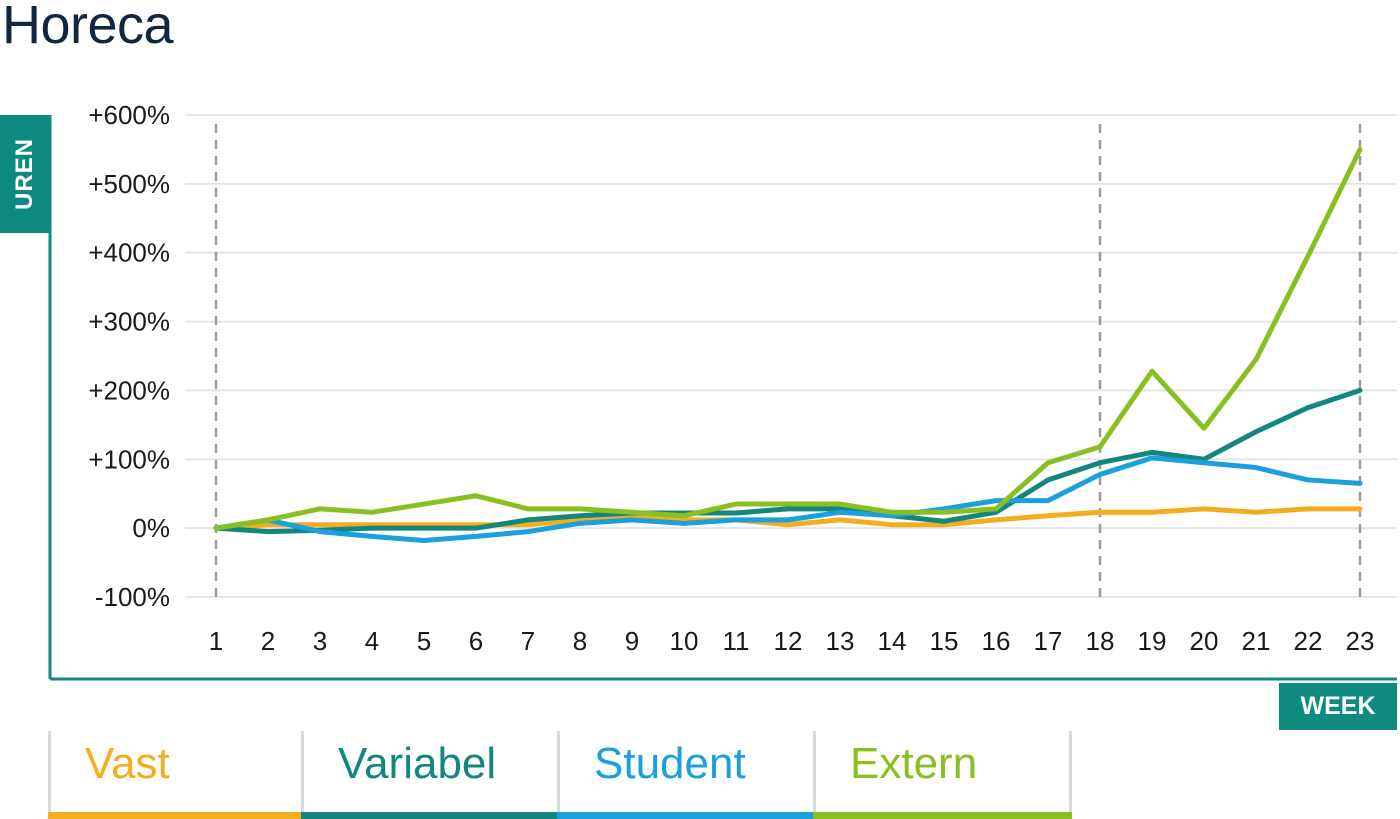 Image resolution: width=1400 pixels, height=819 pixels. Describe the element at coordinates (216, 641) in the screenshot. I see `x-tick-label: 1` at that location.